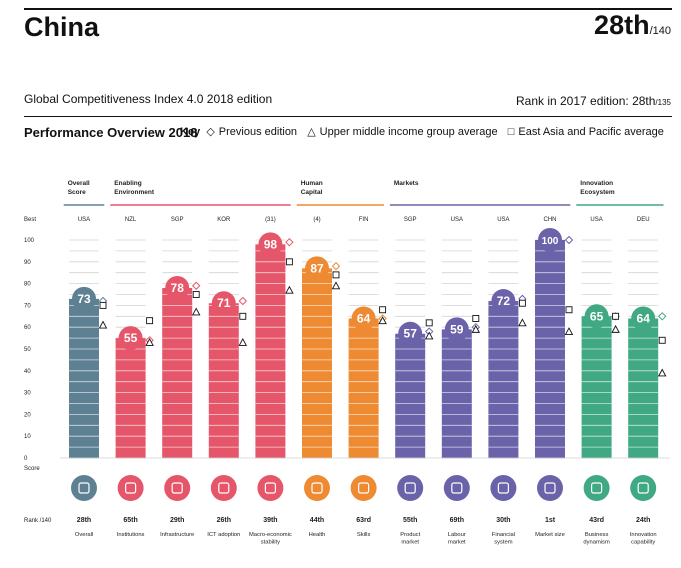 This screenshot has width=681, height=568. Describe the element at coordinates (38, 521) in the screenshot. I see `rank-label: Rank /140` at that location.